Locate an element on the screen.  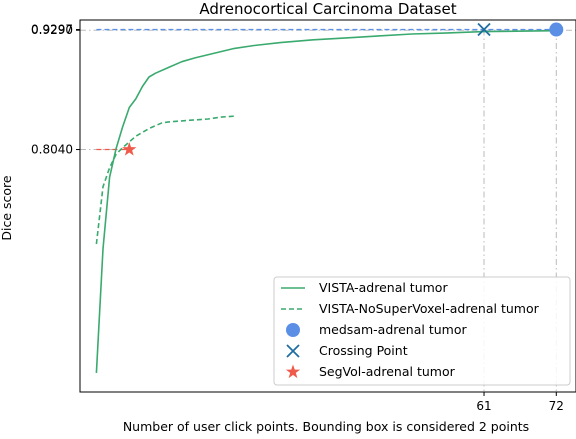
legend-label-vista: VISTA-adrenal tumor is located at coordinates (383, 287).